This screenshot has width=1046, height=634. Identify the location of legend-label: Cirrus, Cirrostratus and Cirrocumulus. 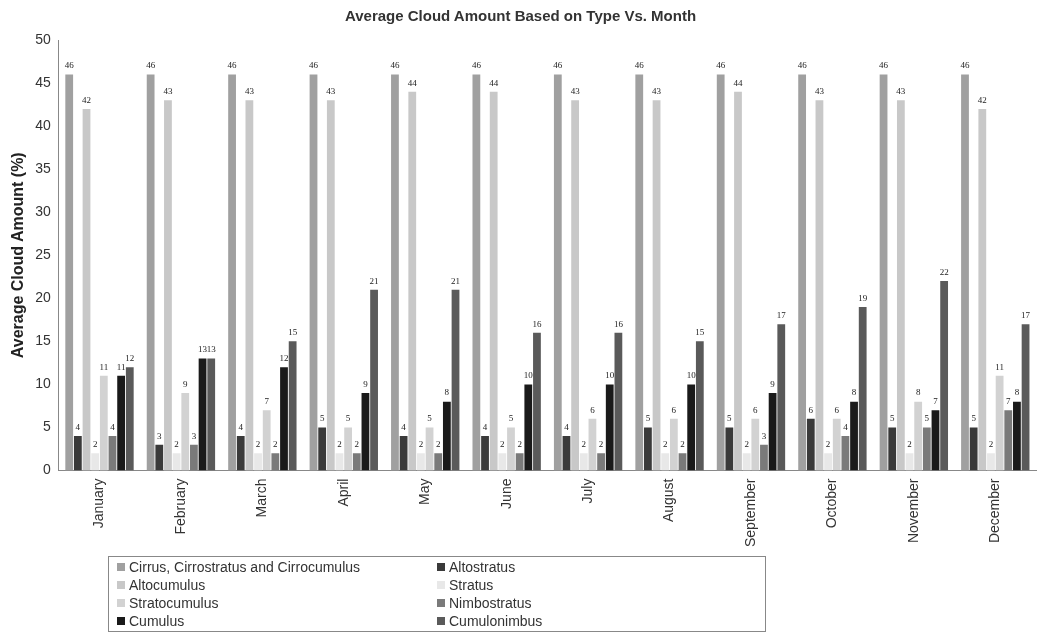
(245, 567).